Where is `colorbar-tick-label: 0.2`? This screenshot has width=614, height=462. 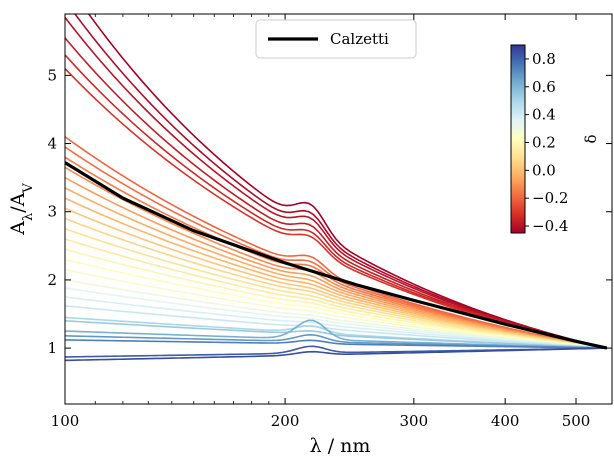 colorbar-tick-label: 0.2 is located at coordinates (544, 142).